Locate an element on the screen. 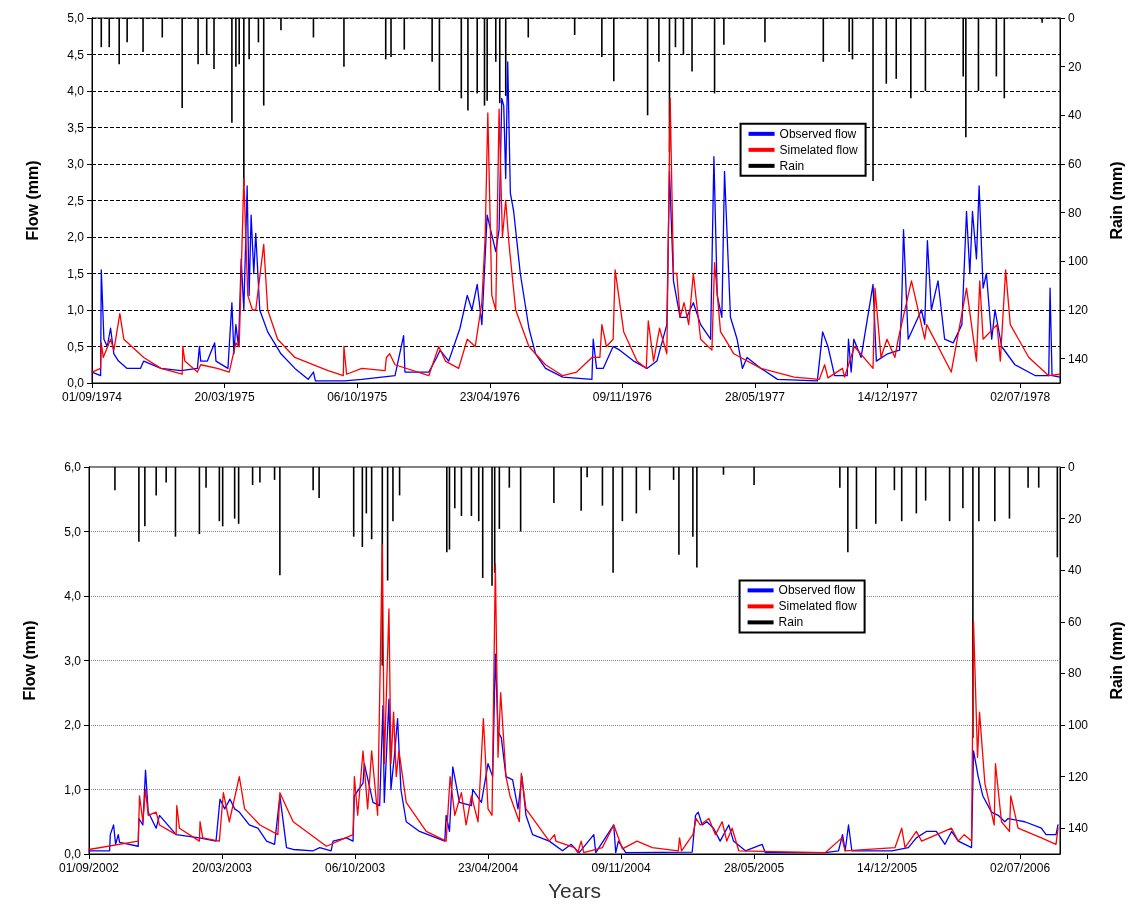 Image resolution: width=1145 pixels, height=906 pixels. y-tick-label: 0,5 is located at coordinates (76, 346).